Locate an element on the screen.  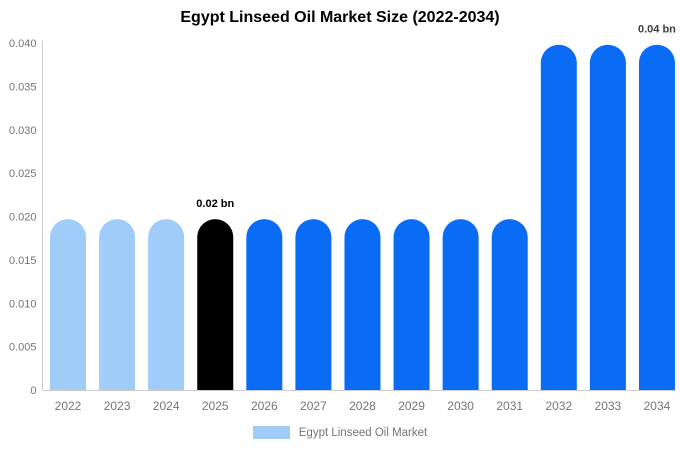
legend: Egypt Linseed Oil Market is located at coordinates (340, 432).